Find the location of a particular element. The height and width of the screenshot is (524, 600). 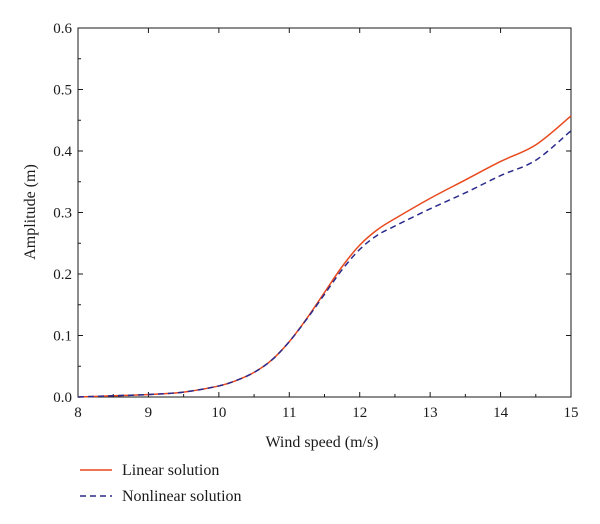

y-axis-title: Amplitude (m) is located at coordinates (30, 212).